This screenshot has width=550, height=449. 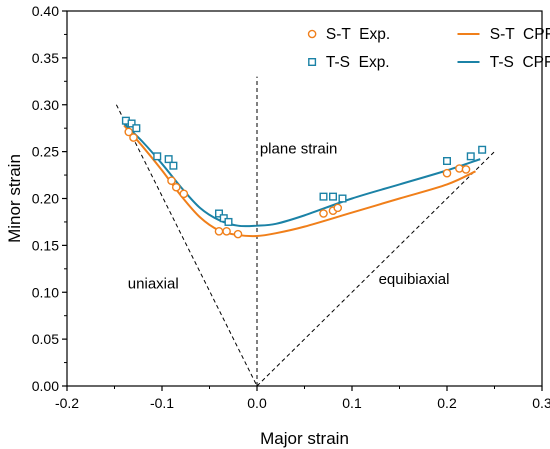 I want to click on legend-item-ts-exp: T-S Exp., so click(x=349, y=62).